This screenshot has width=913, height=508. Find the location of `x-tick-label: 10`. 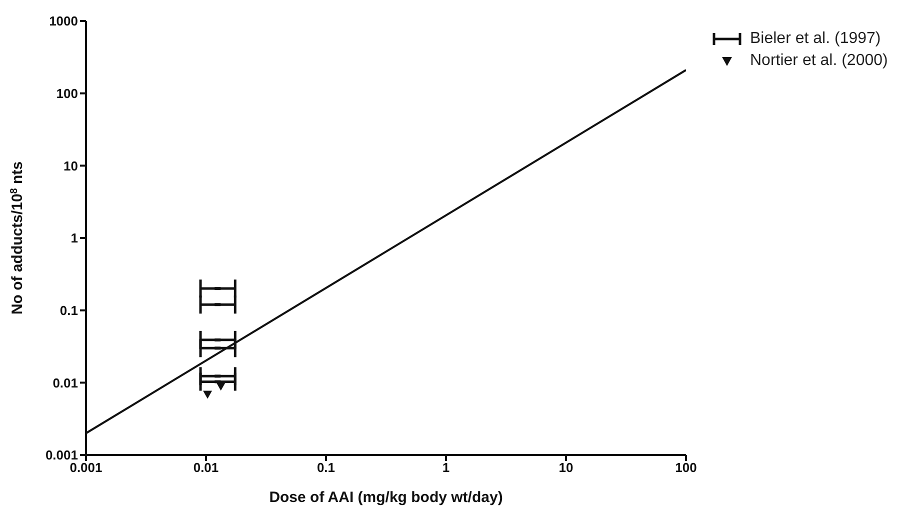

x-tick-label: 10 is located at coordinates (566, 468).